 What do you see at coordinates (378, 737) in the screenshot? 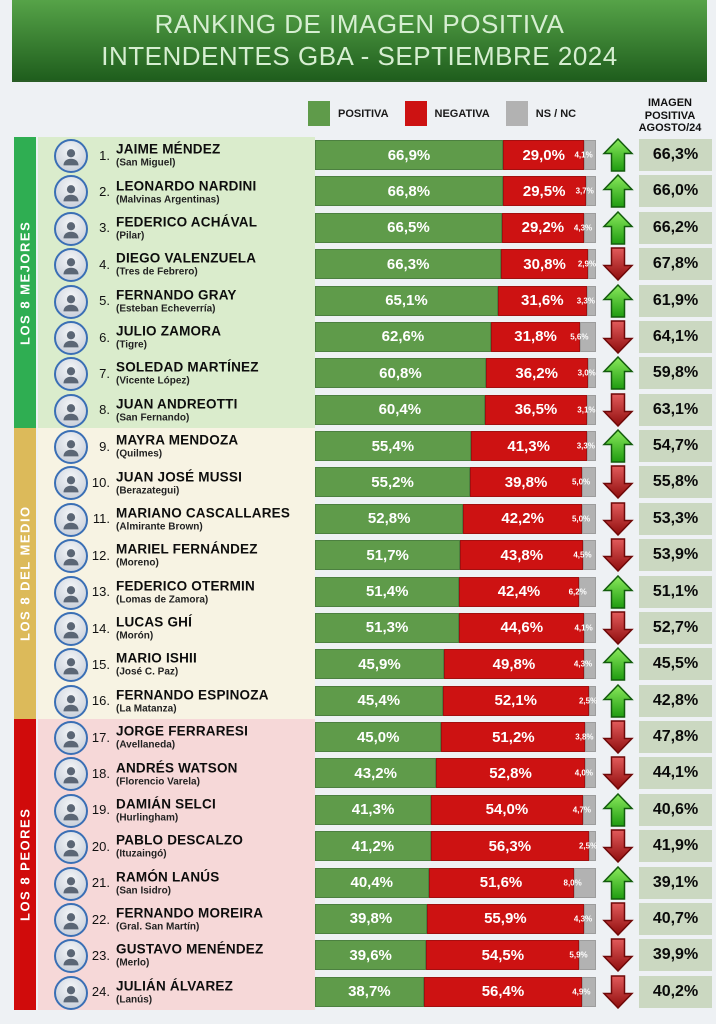
I see `positive-value-label: 45,0%` at bounding box center [378, 737].